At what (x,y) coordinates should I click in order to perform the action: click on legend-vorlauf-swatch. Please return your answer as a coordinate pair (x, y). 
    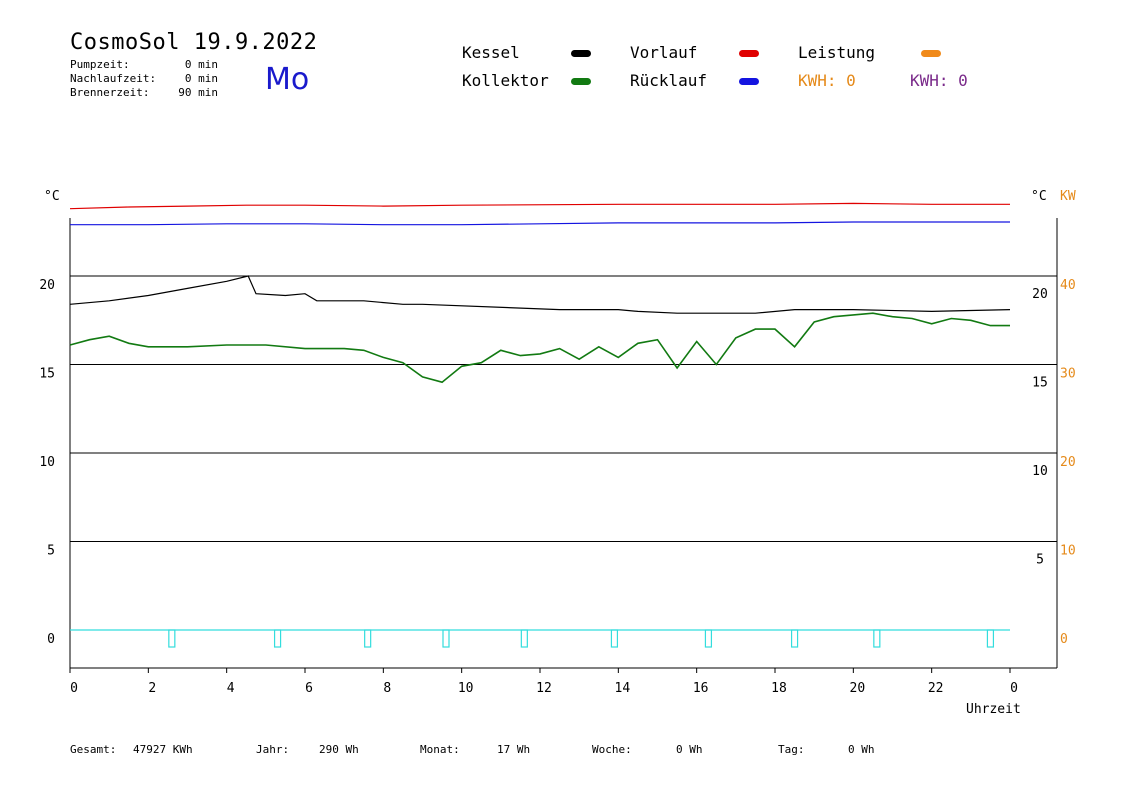
    Looking at the image, I should click on (749, 53).